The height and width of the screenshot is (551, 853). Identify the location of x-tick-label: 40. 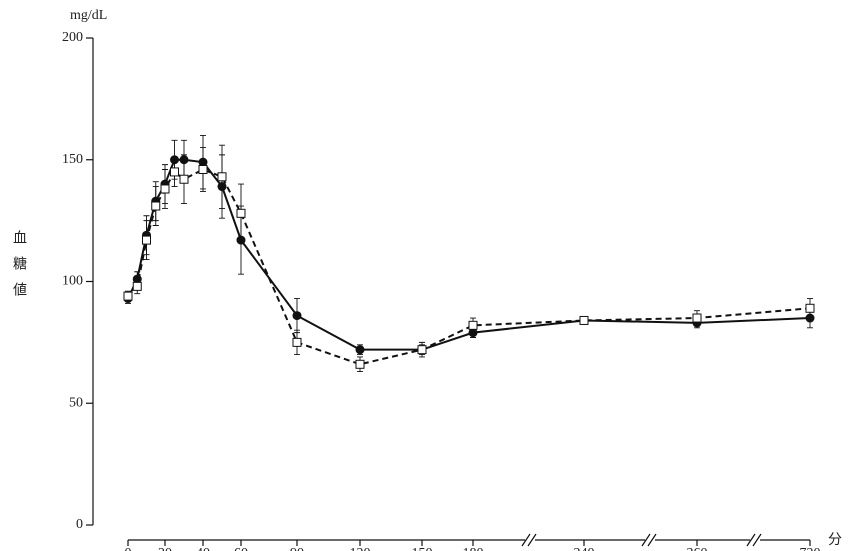
(203, 548).